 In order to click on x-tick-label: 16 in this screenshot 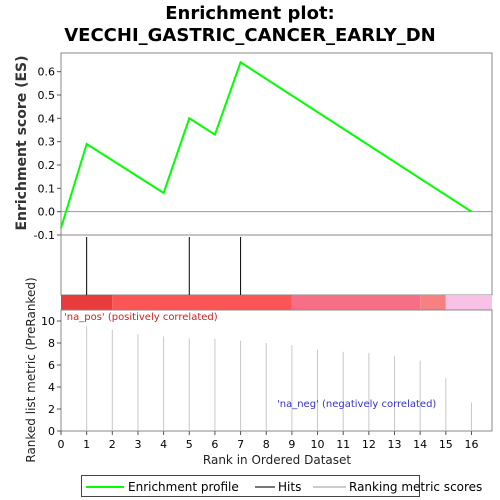, I will do `click(471, 444)`.